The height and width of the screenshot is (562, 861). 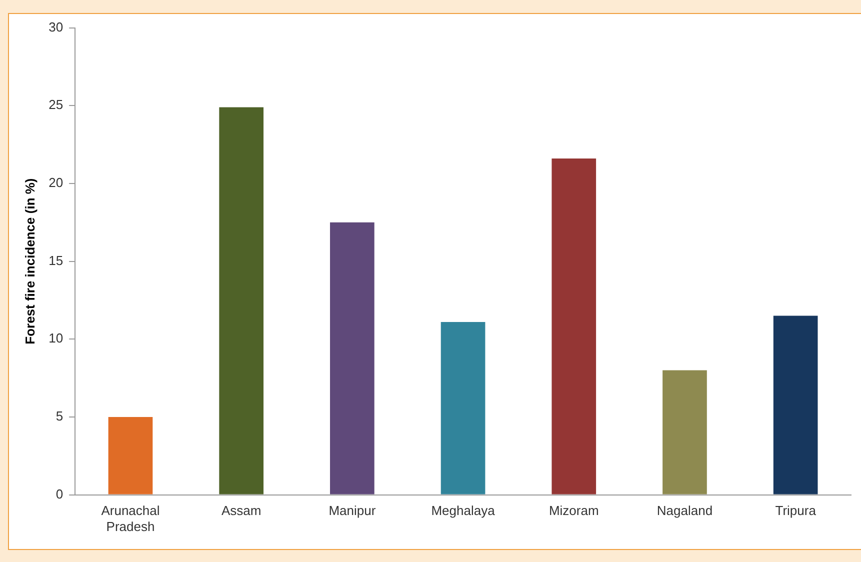 I want to click on x-tick-label: Manipur, so click(x=352, y=510).